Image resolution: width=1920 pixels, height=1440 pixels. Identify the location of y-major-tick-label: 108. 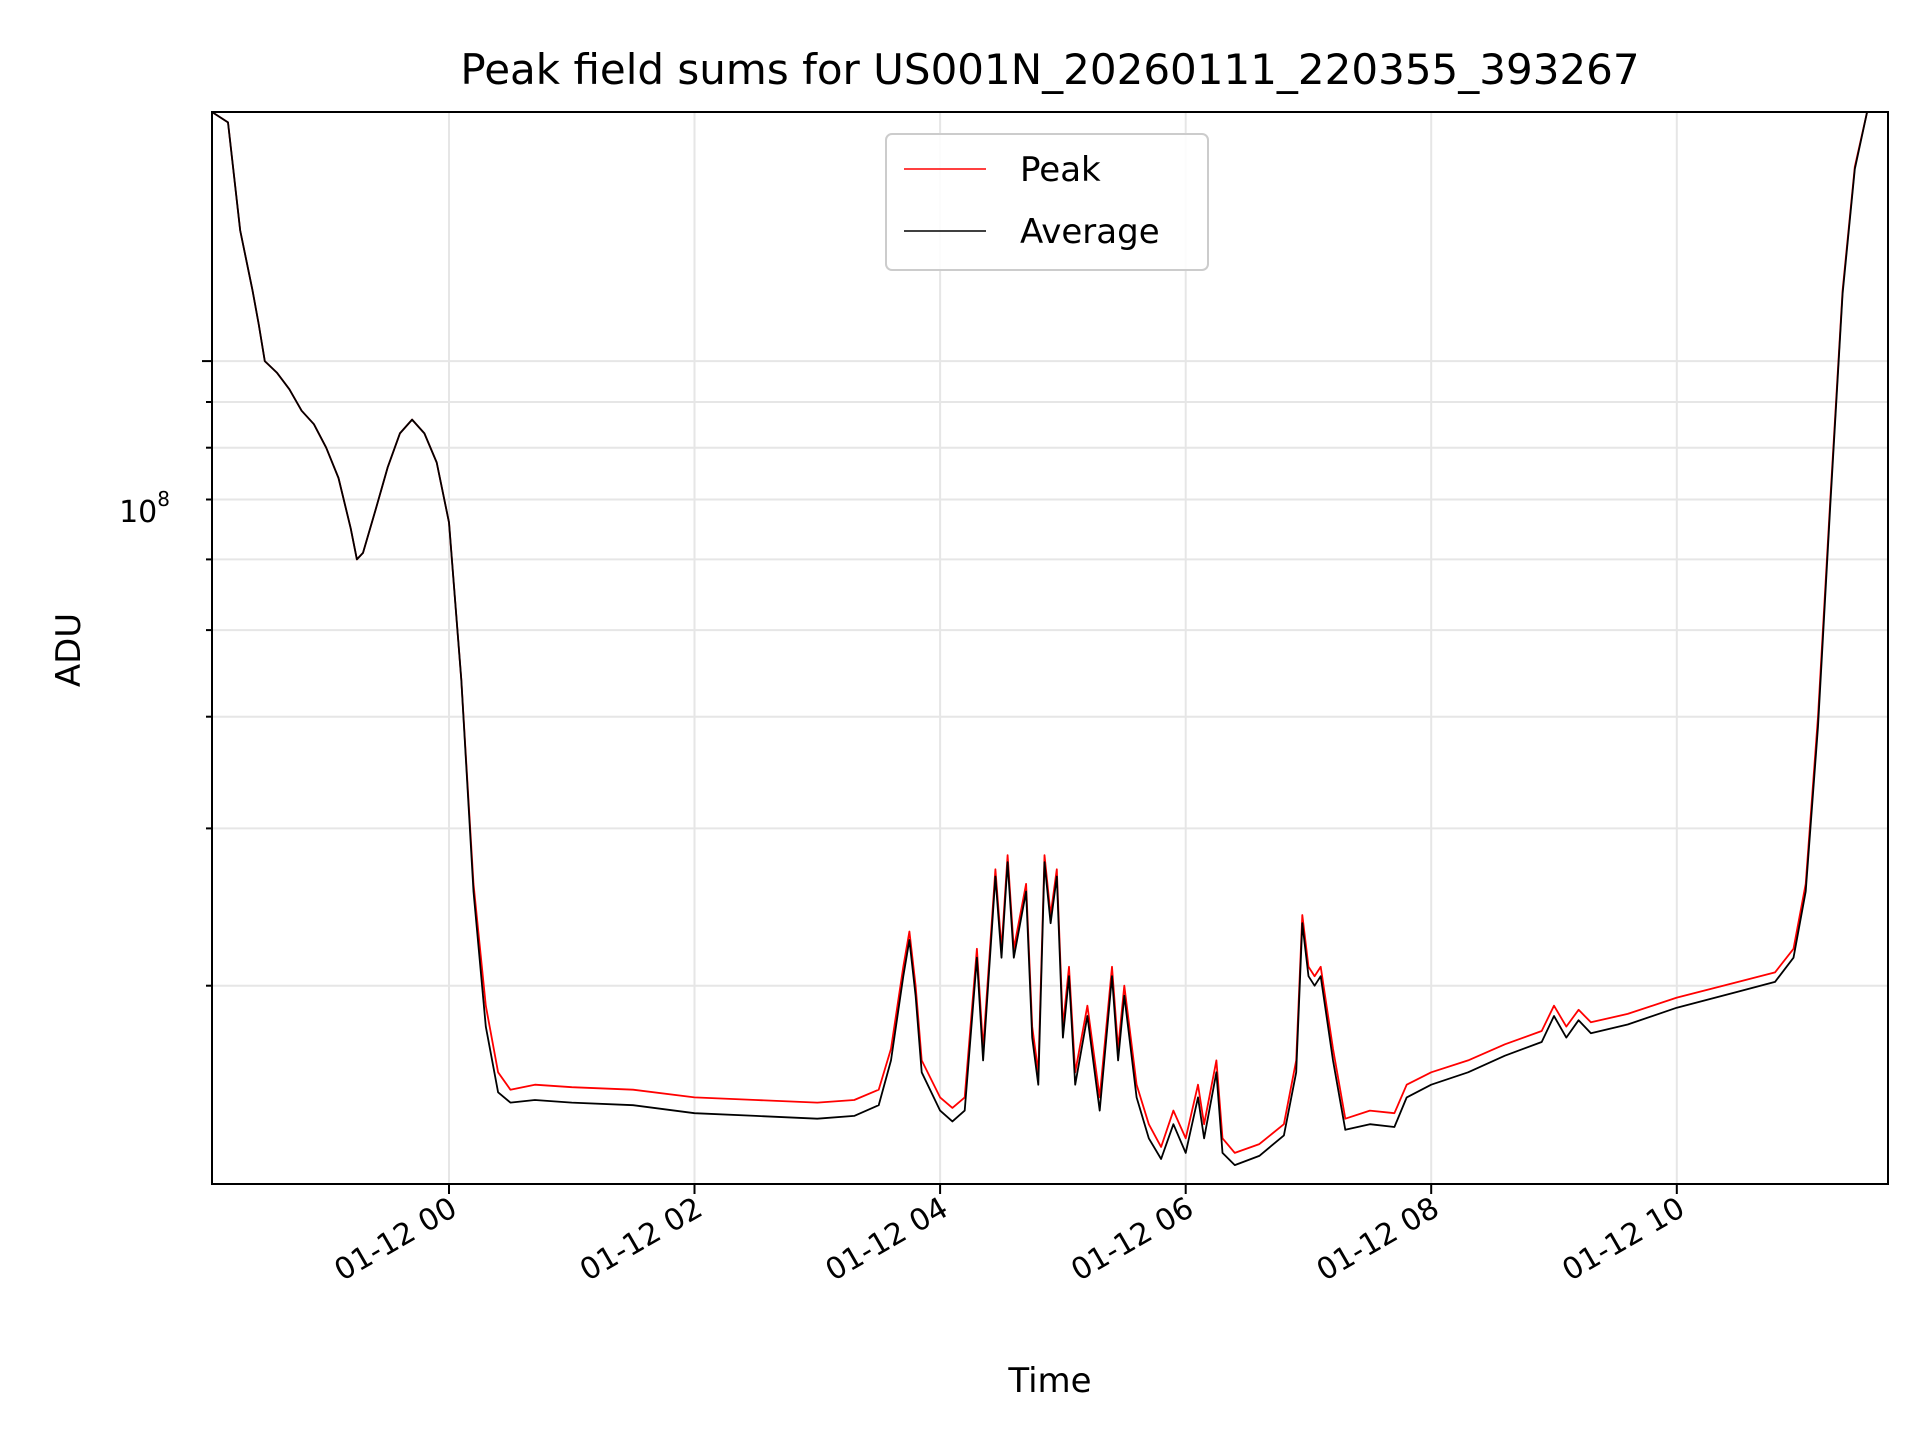
(144, 508).